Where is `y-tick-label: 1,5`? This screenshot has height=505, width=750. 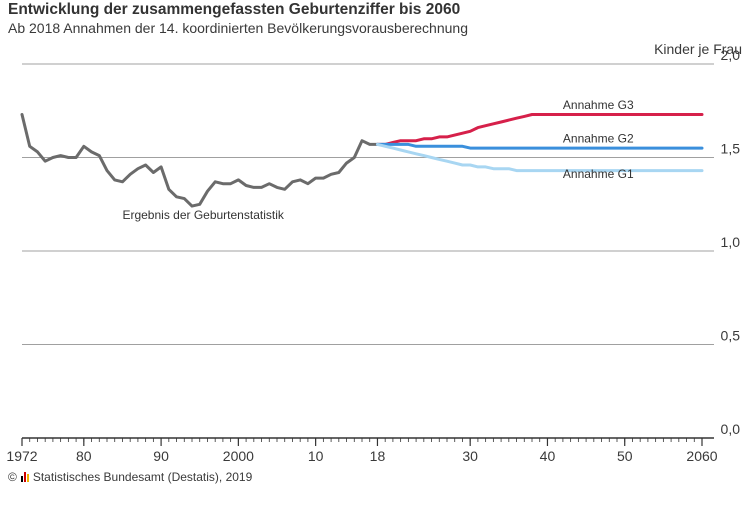
y-tick-label: 1,5 is located at coordinates (731, 149).